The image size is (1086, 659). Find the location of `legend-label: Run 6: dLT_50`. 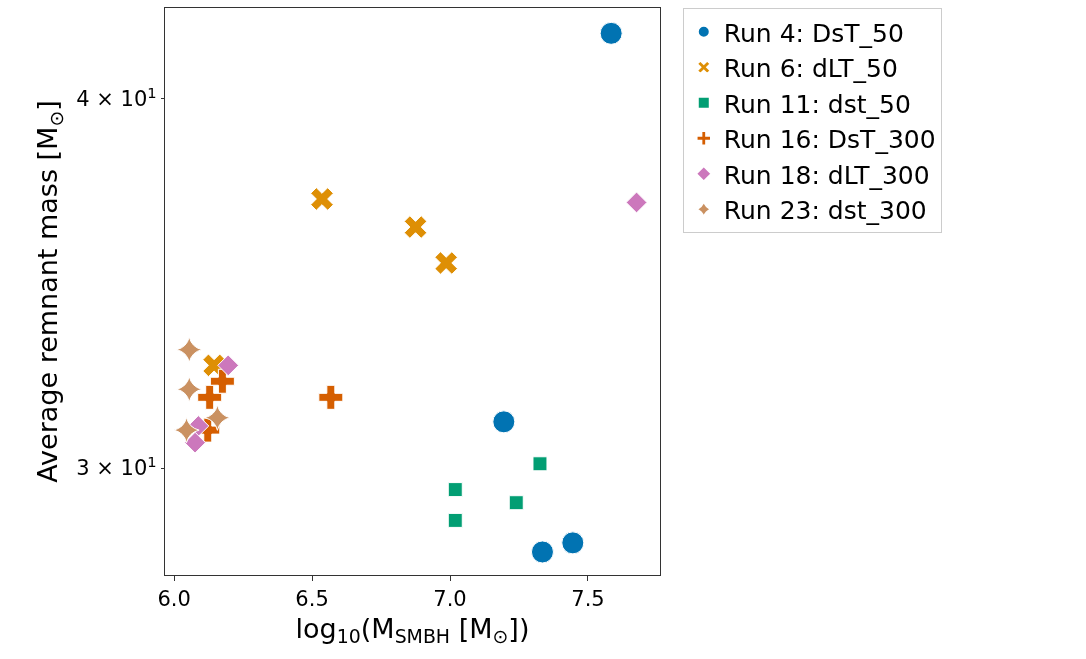

legend-label: Run 6: dLT_50 is located at coordinates (810, 68).